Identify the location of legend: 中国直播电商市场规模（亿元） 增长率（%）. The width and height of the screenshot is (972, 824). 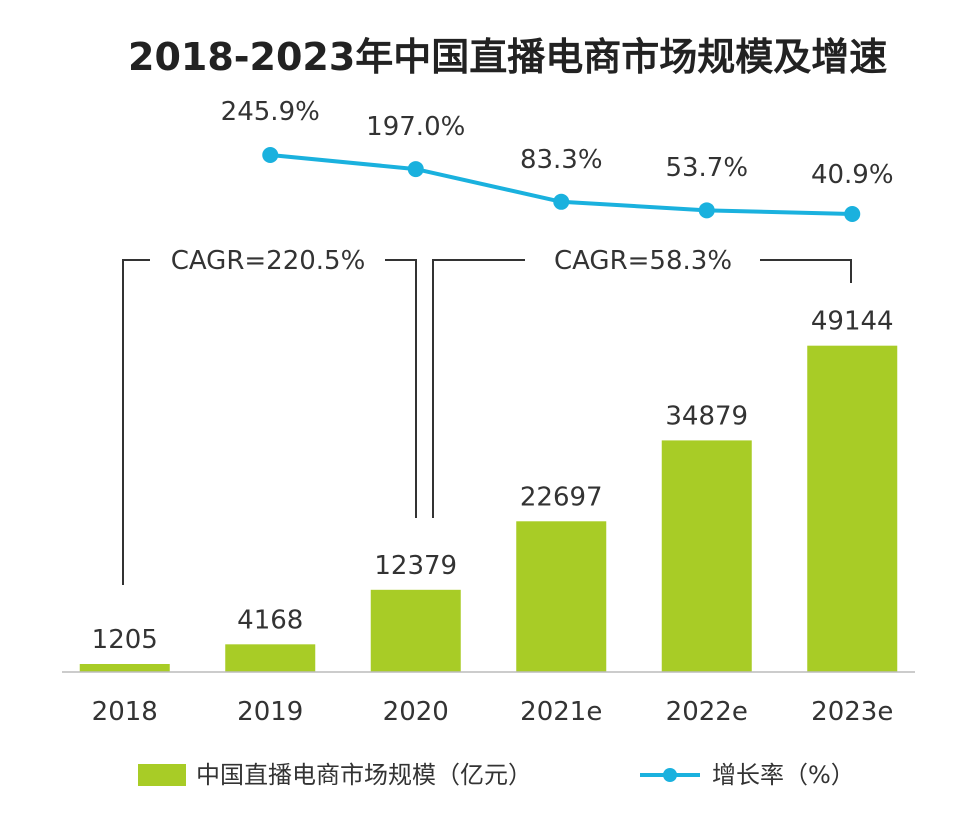
(496, 775).